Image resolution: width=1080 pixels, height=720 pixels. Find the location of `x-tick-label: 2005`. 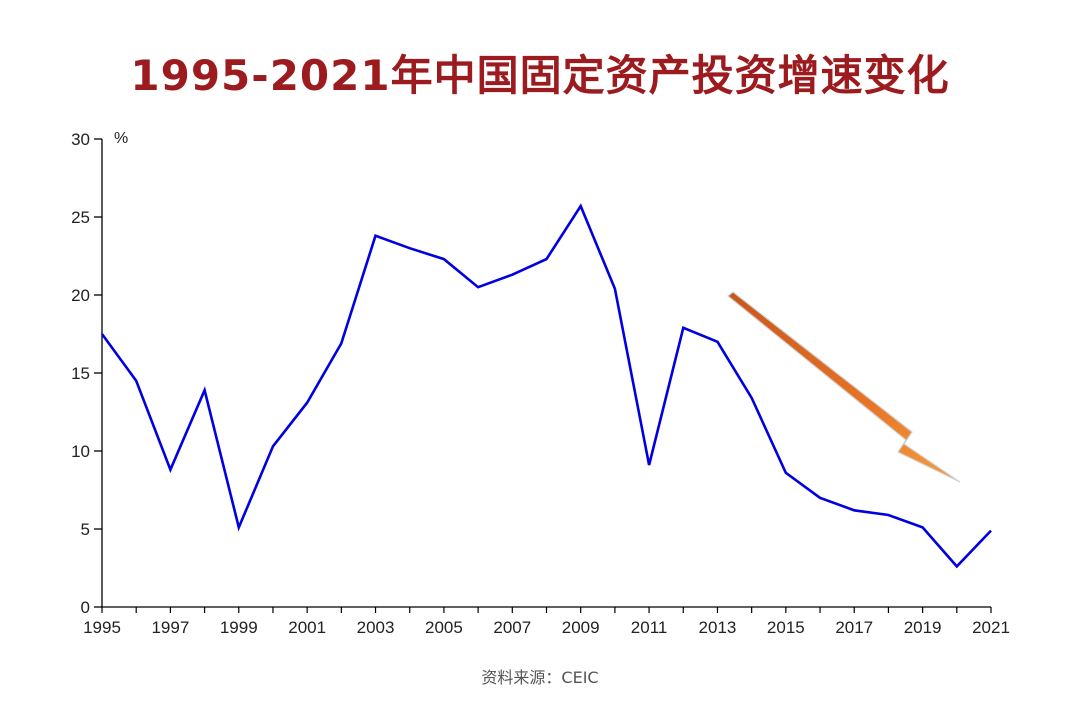

x-tick-label: 2005 is located at coordinates (444, 627).